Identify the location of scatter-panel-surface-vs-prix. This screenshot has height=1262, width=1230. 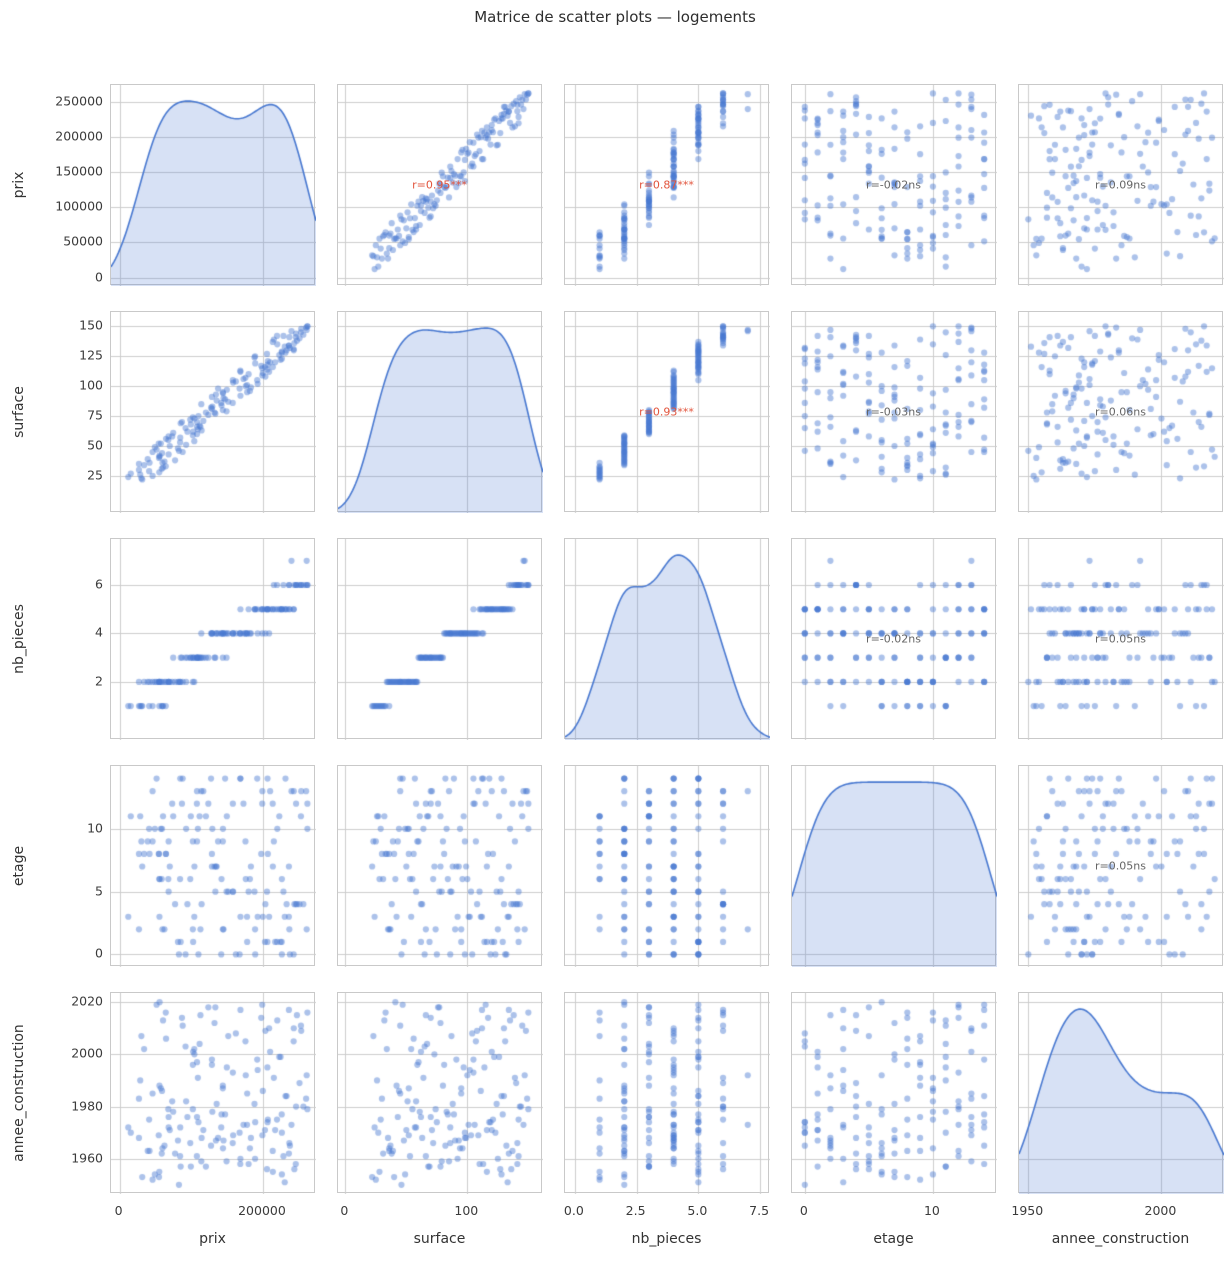
(213, 412).